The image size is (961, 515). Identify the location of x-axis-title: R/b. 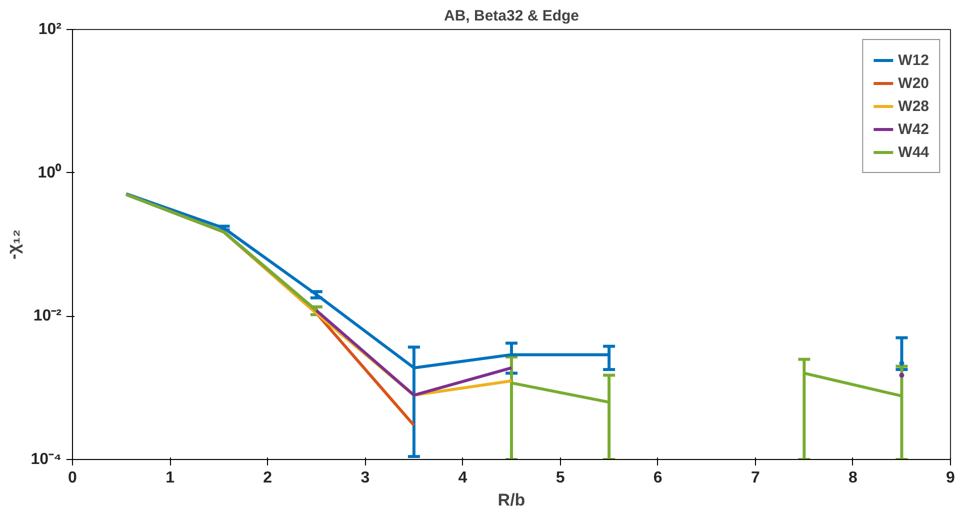
(512, 500).